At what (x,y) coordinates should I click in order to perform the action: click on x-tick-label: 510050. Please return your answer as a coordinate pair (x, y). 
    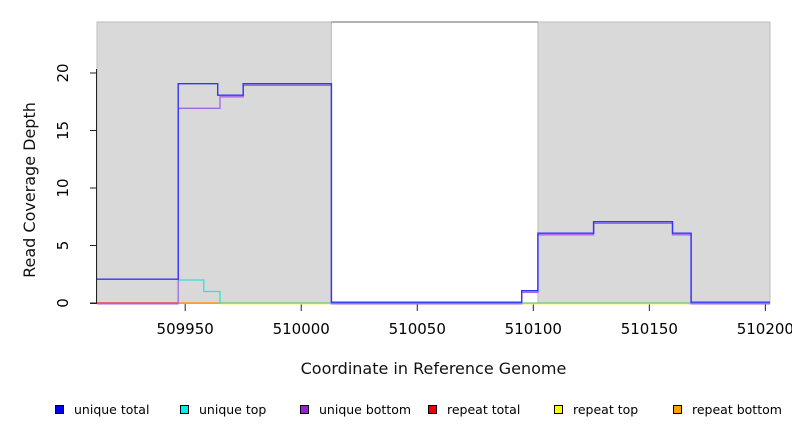
    Looking at the image, I should click on (417, 329).